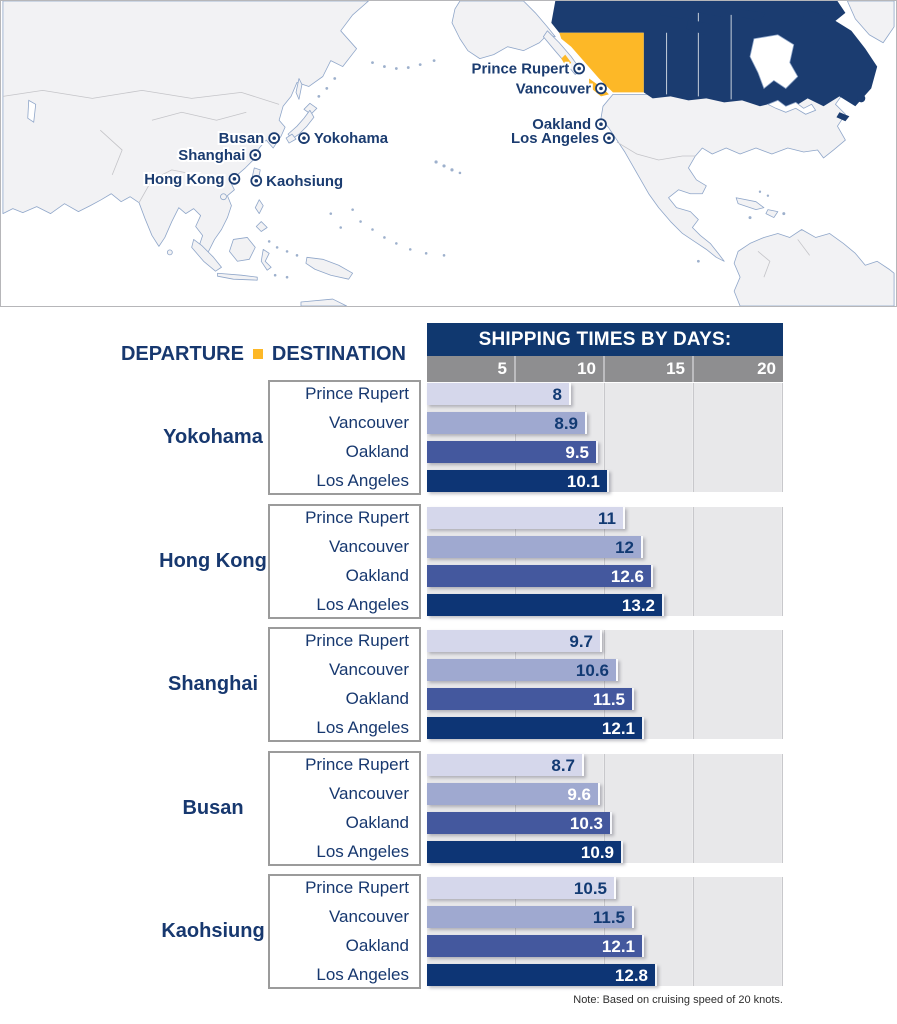 The width and height of the screenshot is (897, 1024). Describe the element at coordinates (618, 728) in the screenshot. I see `bar-value-label: 12.1` at that location.